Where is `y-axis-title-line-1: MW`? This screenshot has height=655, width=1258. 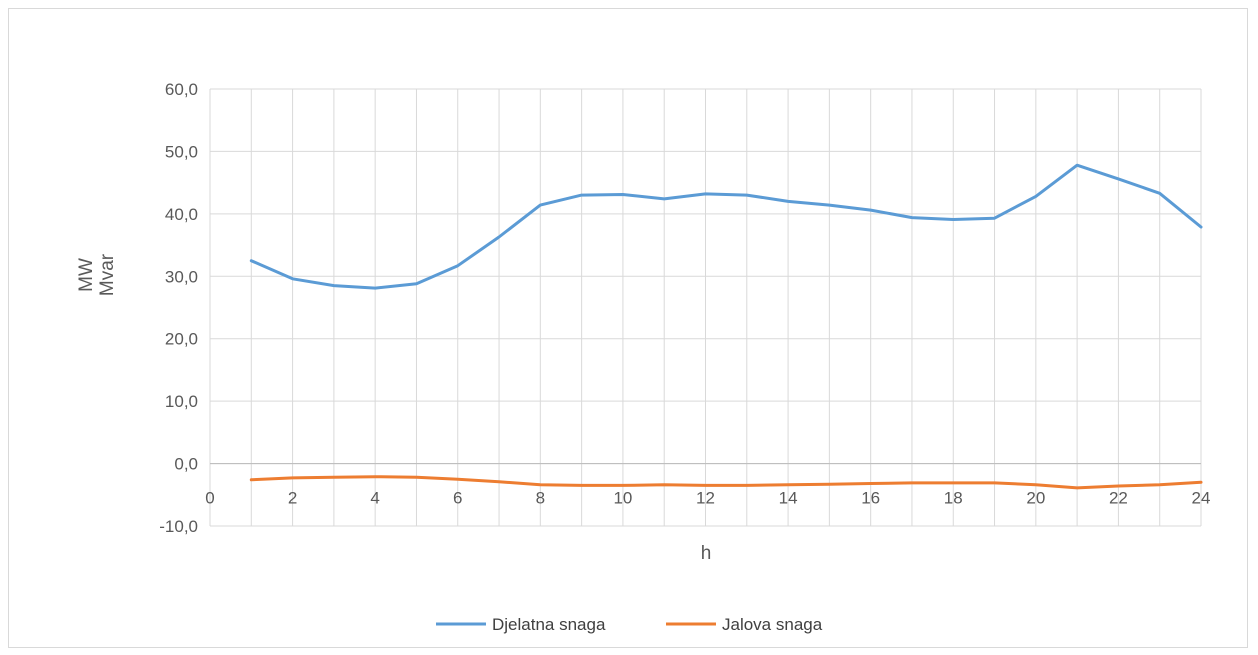 y-axis-title-line-1: MW is located at coordinates (86, 275).